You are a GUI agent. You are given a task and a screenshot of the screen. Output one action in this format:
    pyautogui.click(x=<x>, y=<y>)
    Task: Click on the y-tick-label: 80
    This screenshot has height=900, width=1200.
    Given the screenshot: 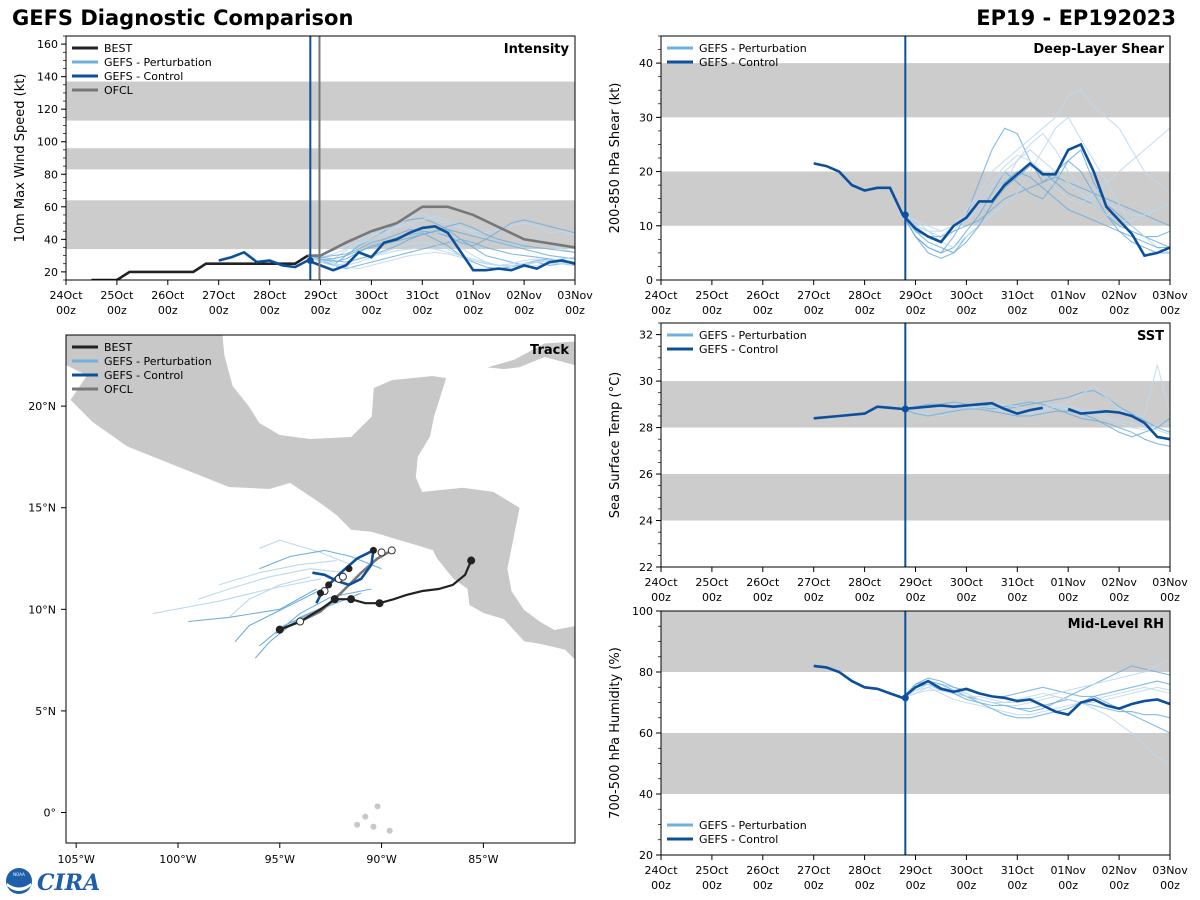 What is the action you would take?
    pyautogui.click(x=51, y=174)
    